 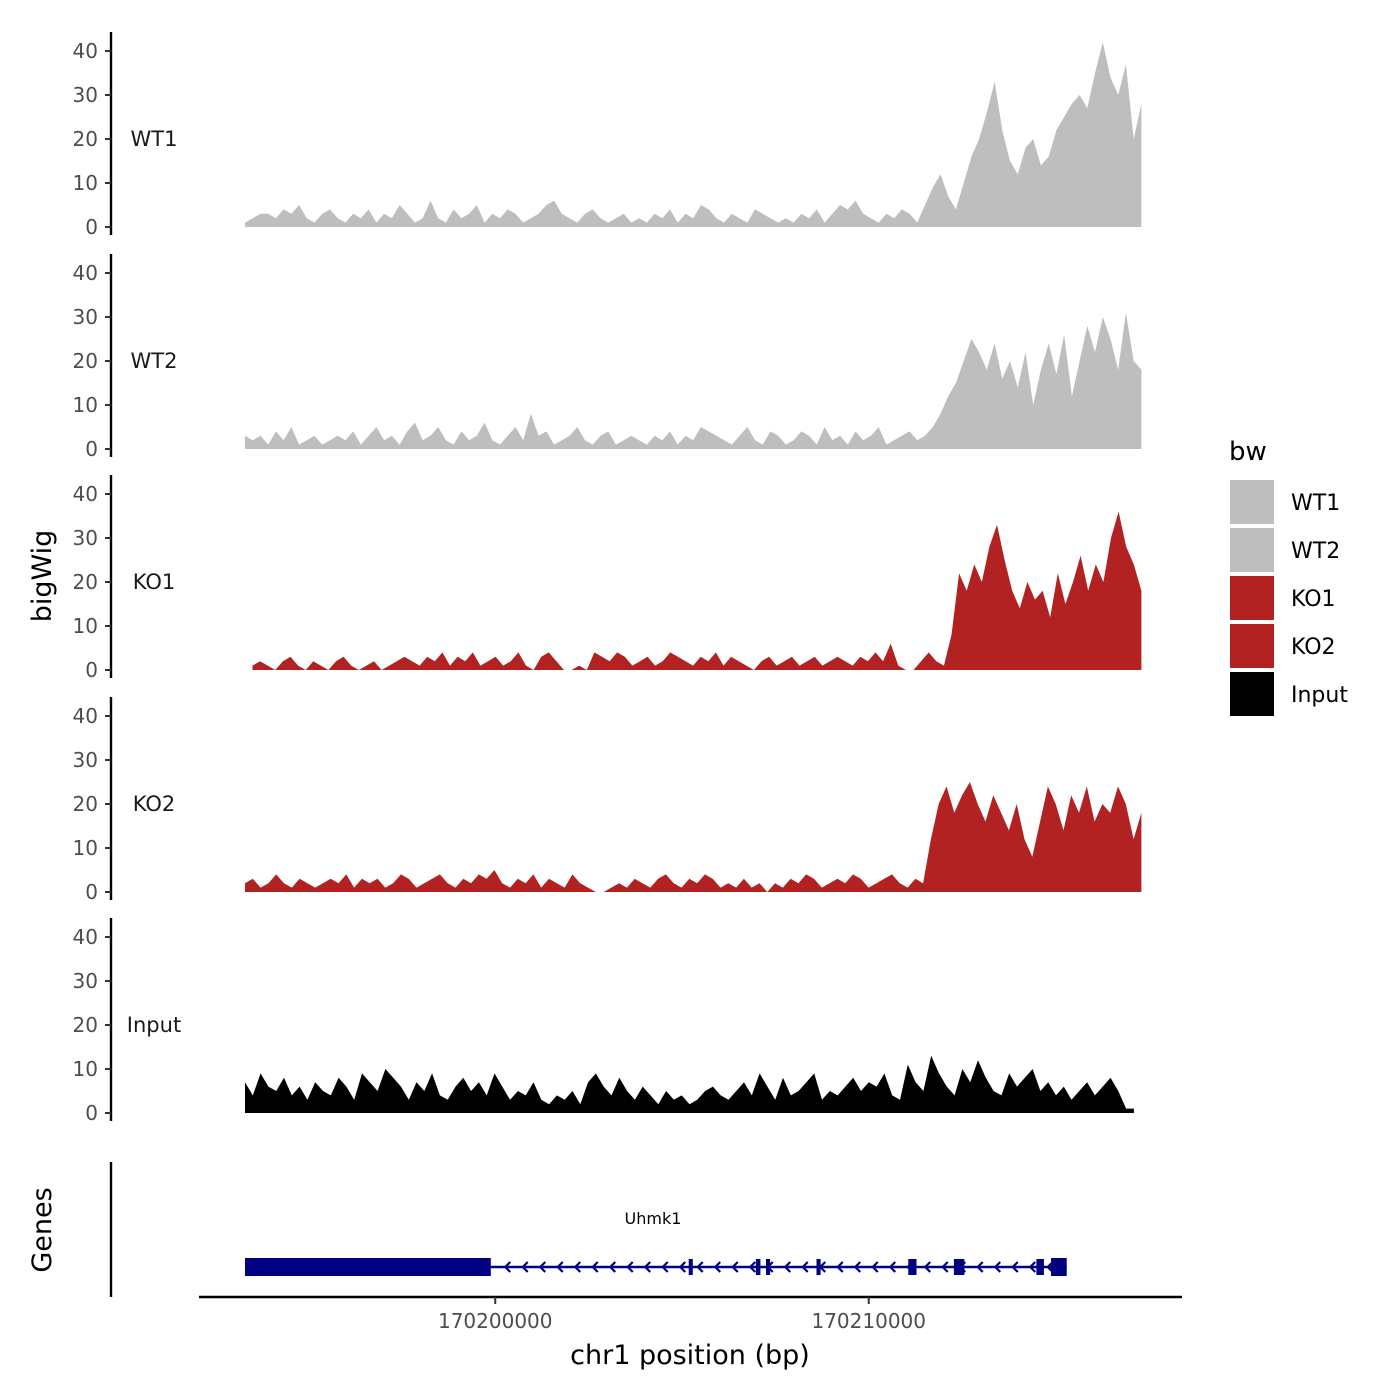 What do you see at coordinates (868, 1321) in the screenshot?
I see `x-tick-label: 170210000` at bounding box center [868, 1321].